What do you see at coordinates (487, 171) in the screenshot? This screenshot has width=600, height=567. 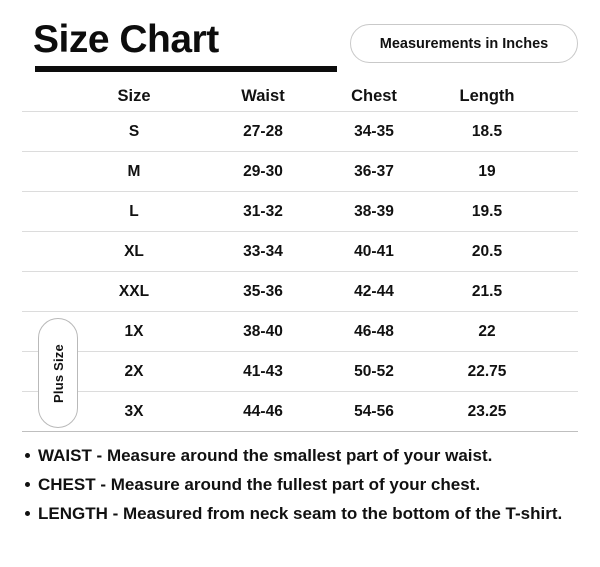 I see `cell-length: 19` at bounding box center [487, 171].